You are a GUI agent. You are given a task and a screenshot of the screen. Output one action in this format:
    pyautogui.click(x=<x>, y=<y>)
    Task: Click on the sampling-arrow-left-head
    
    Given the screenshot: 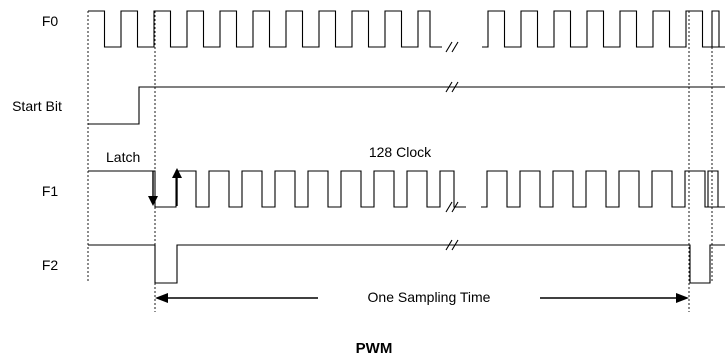 What is the action you would take?
    pyautogui.click(x=161, y=298)
    